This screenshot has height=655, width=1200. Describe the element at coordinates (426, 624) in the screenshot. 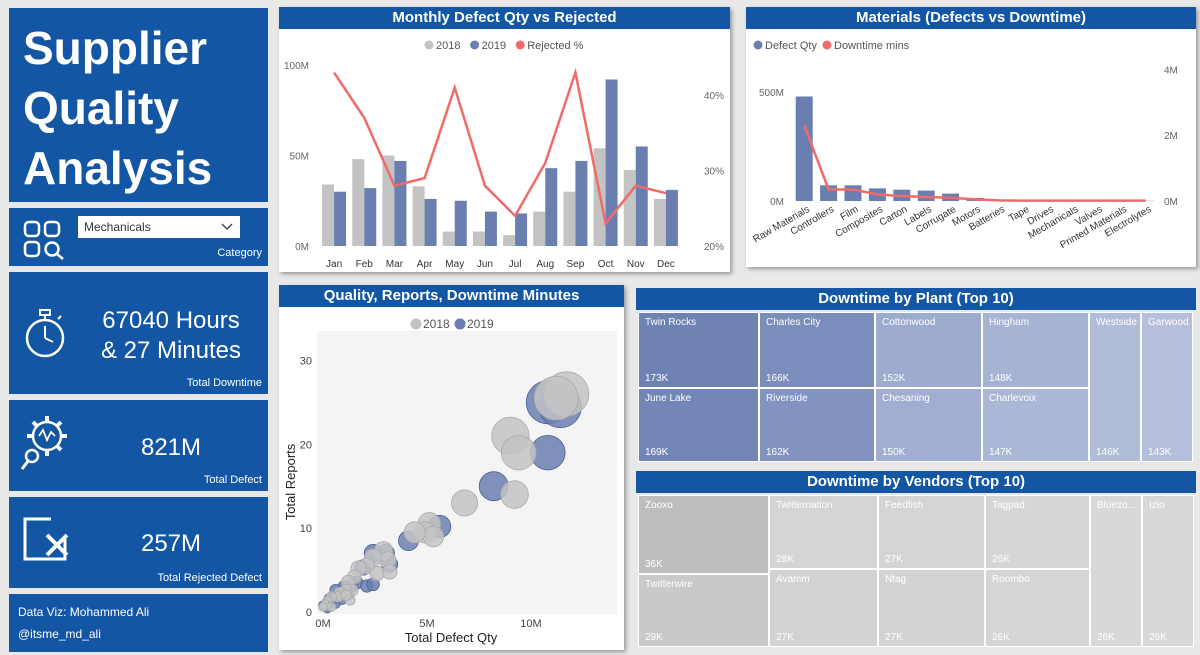

I see `x-tick-label: 5M` at that location.